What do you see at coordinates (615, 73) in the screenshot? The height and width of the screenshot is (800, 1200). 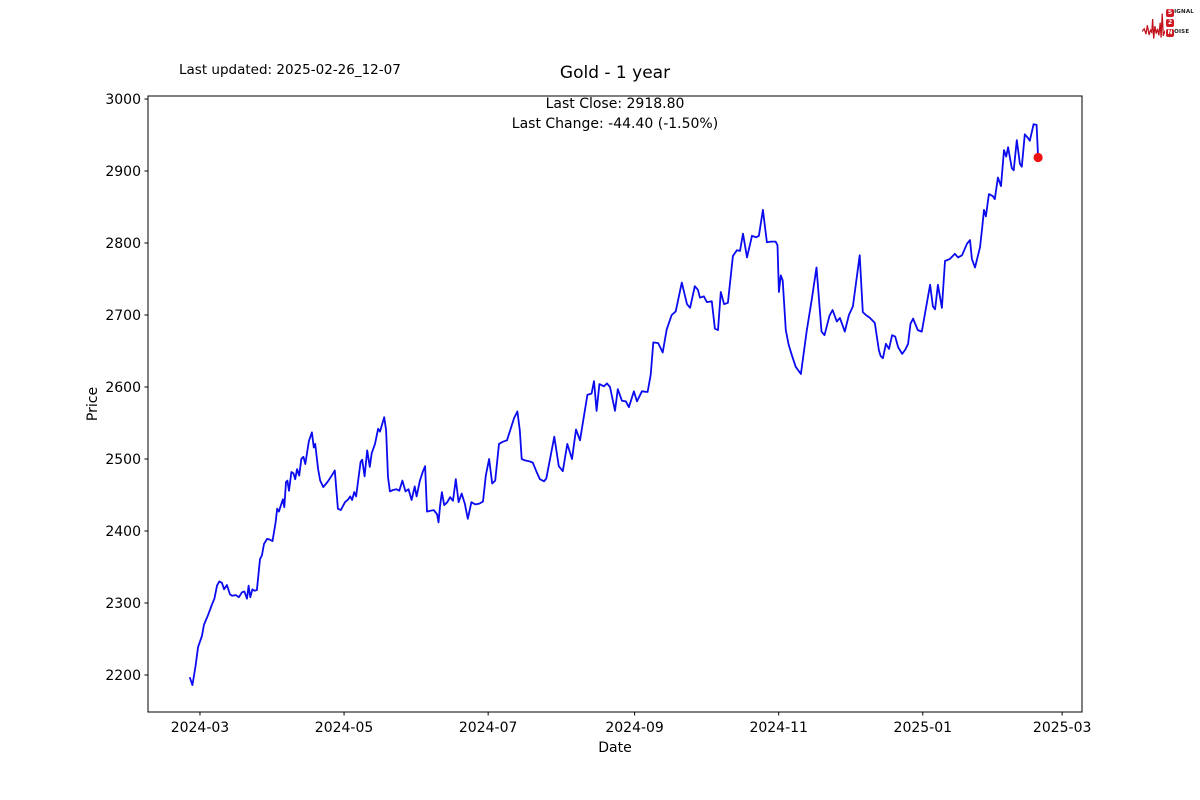 I see `chart-title: Gold - 1 year` at bounding box center [615, 73].